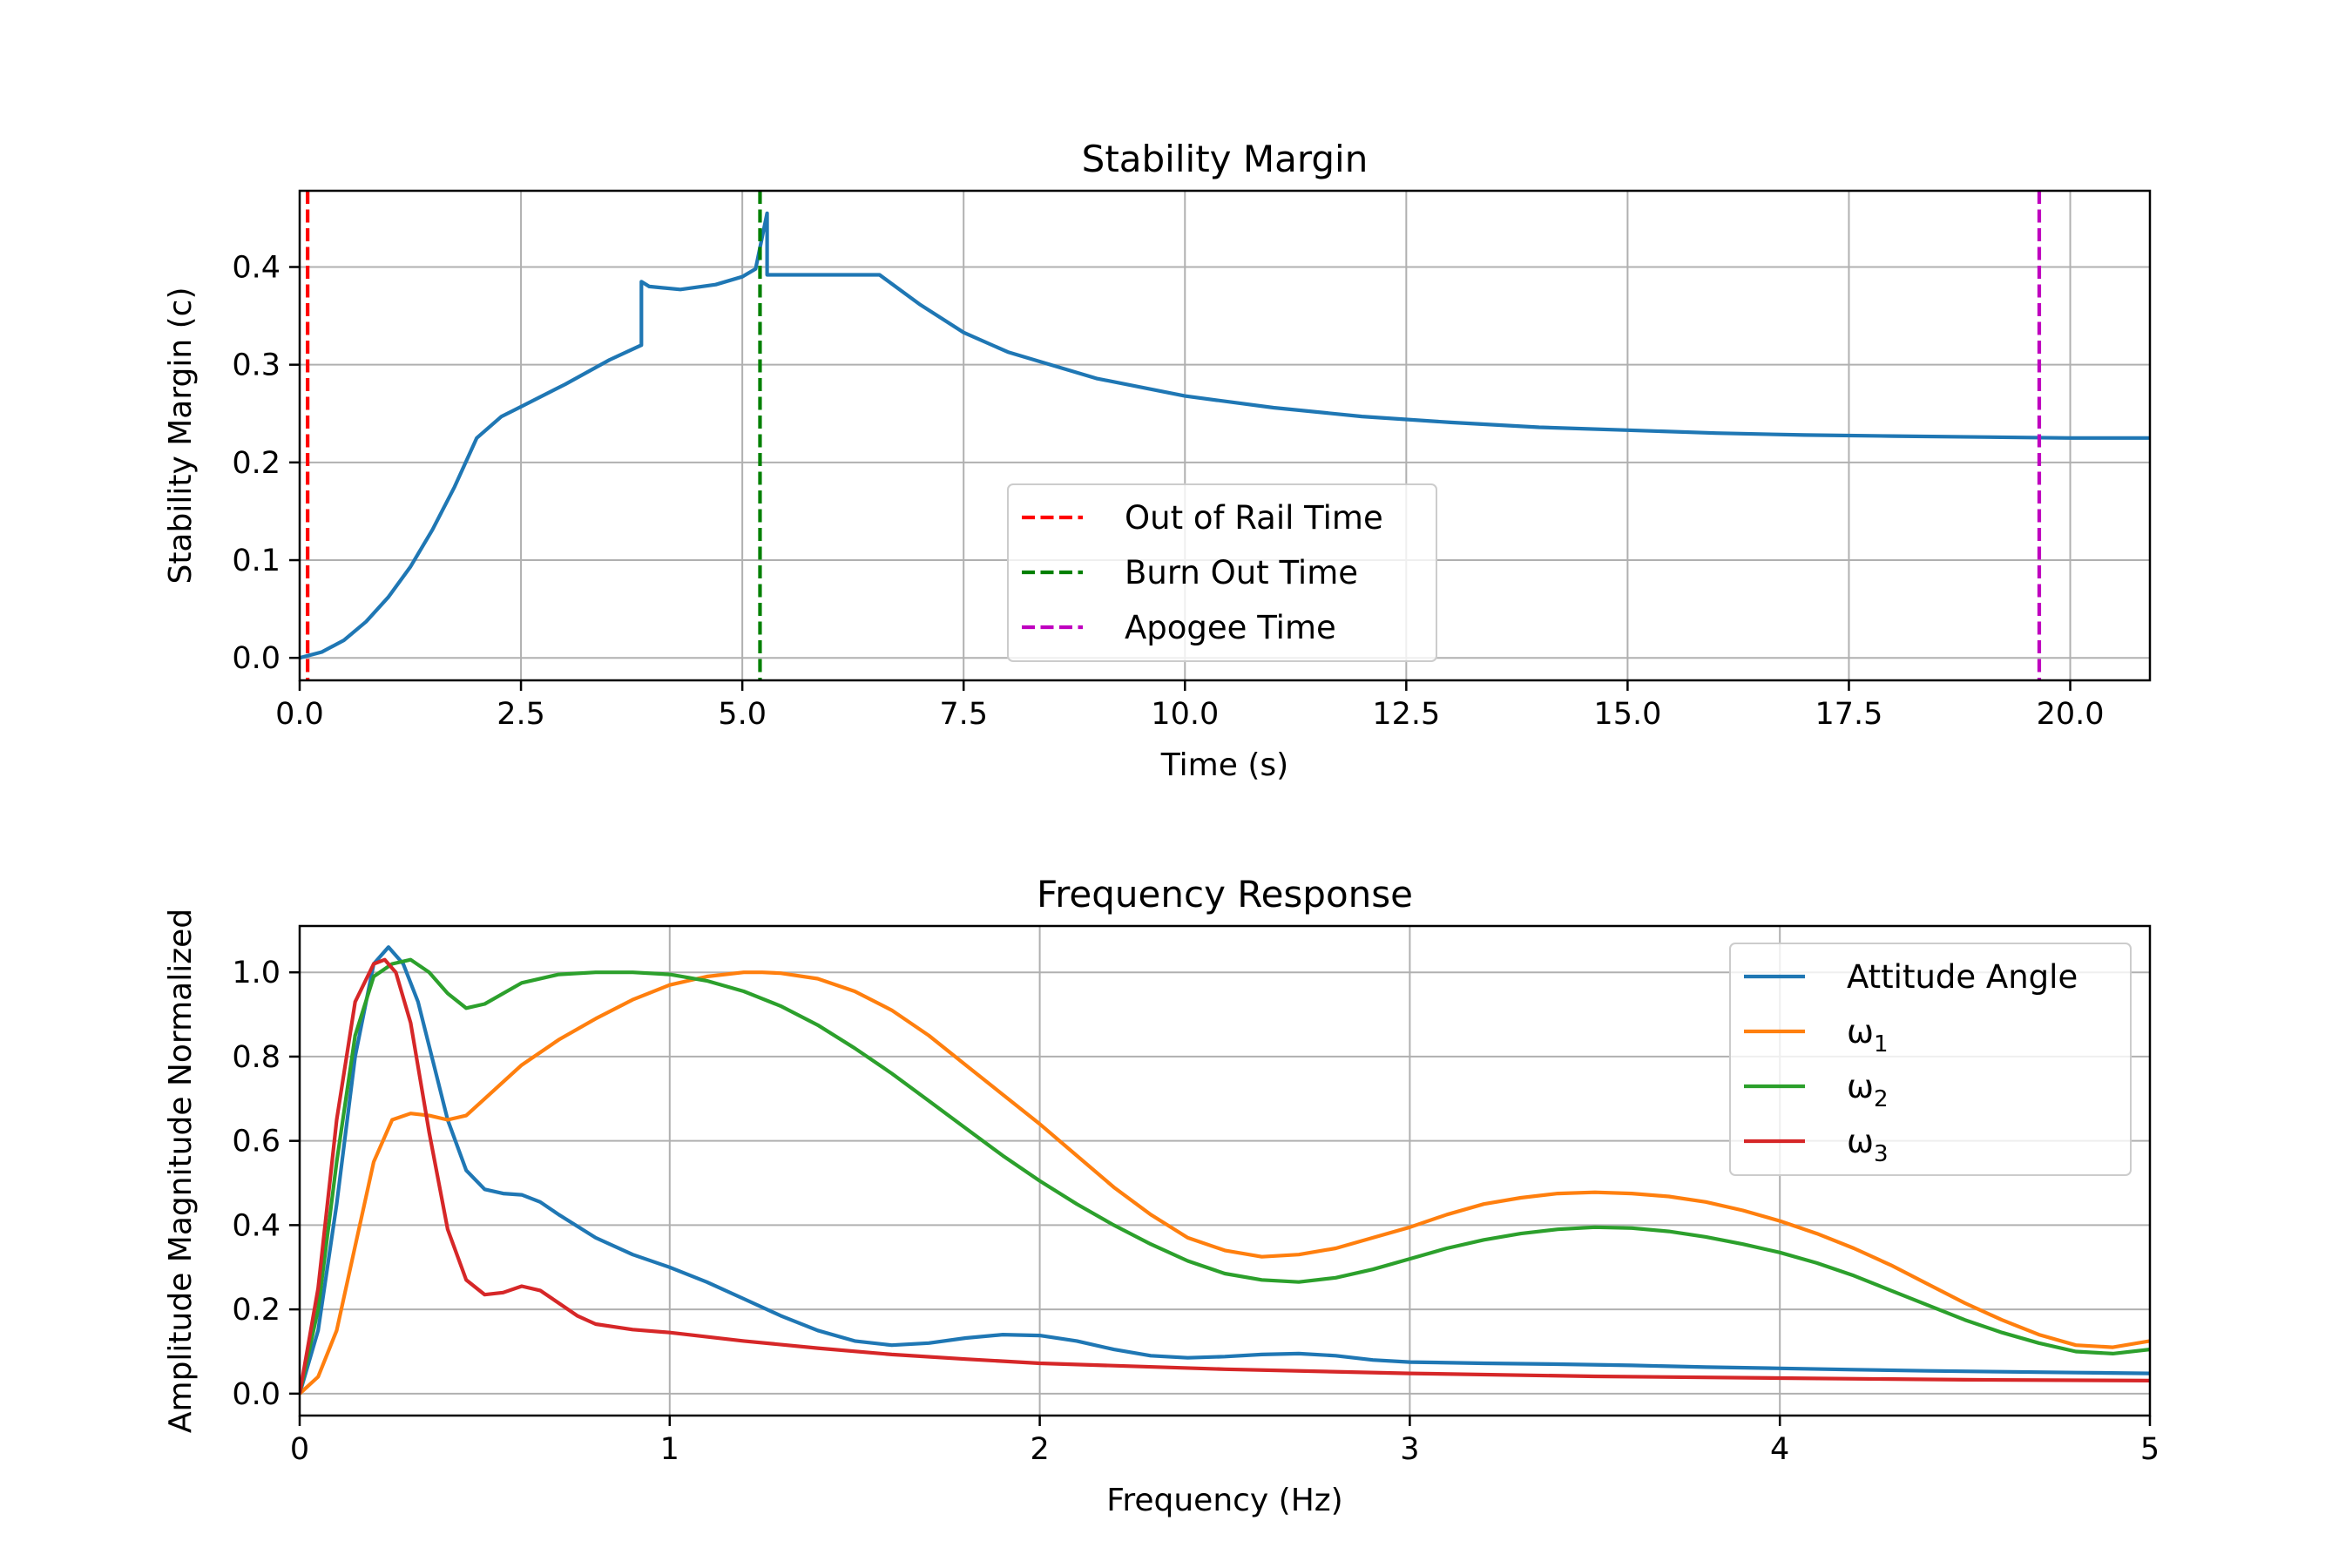 Image resolution: width=2352 pixels, height=1568 pixels. Describe the element at coordinates (1225, 159) in the screenshot. I see `stability-chart-title: Stability Margin` at that location.